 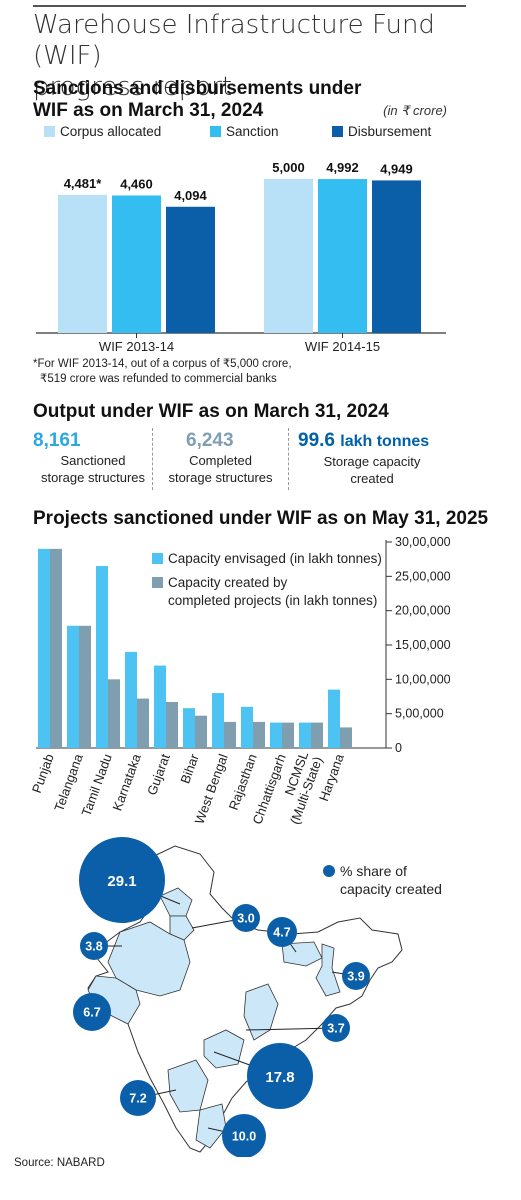 I want to click on state-telangana, so click(x=224, y=1049).